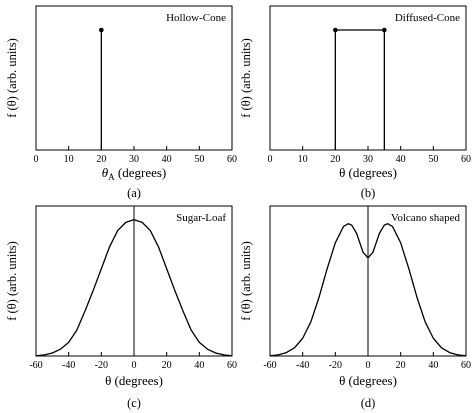  I want to click on x-axis-title: θA (degrees), so click(134, 173).